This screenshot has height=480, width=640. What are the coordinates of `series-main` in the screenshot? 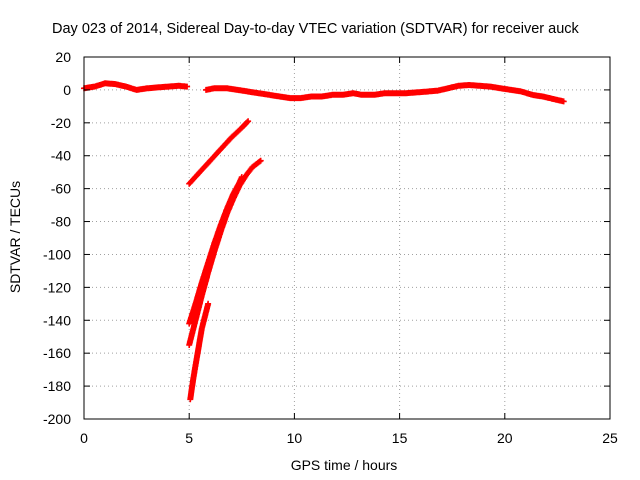 It's located at (324, 92).